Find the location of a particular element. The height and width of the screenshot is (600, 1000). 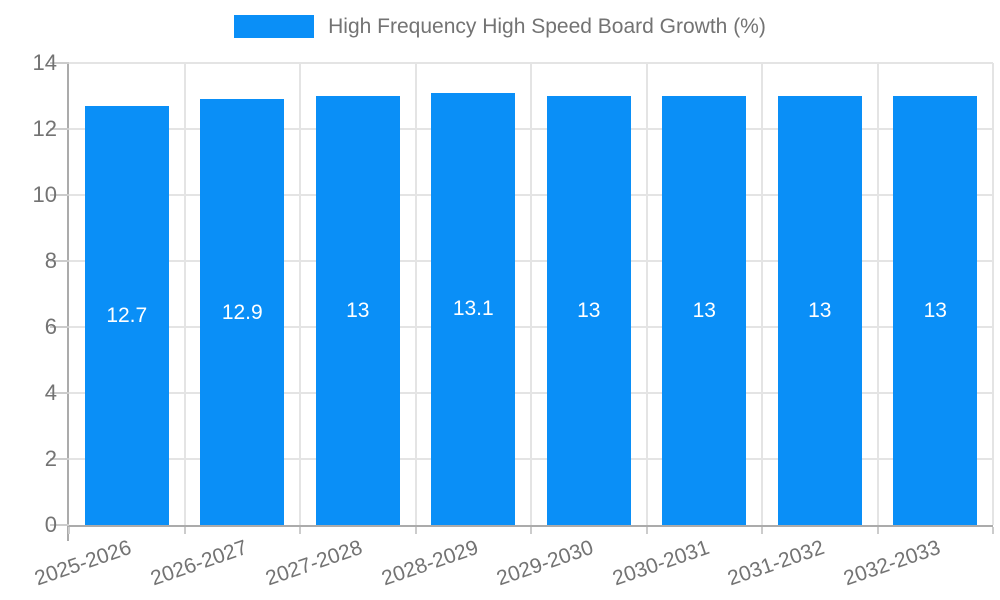

bar: 12.7 is located at coordinates (126, 315).